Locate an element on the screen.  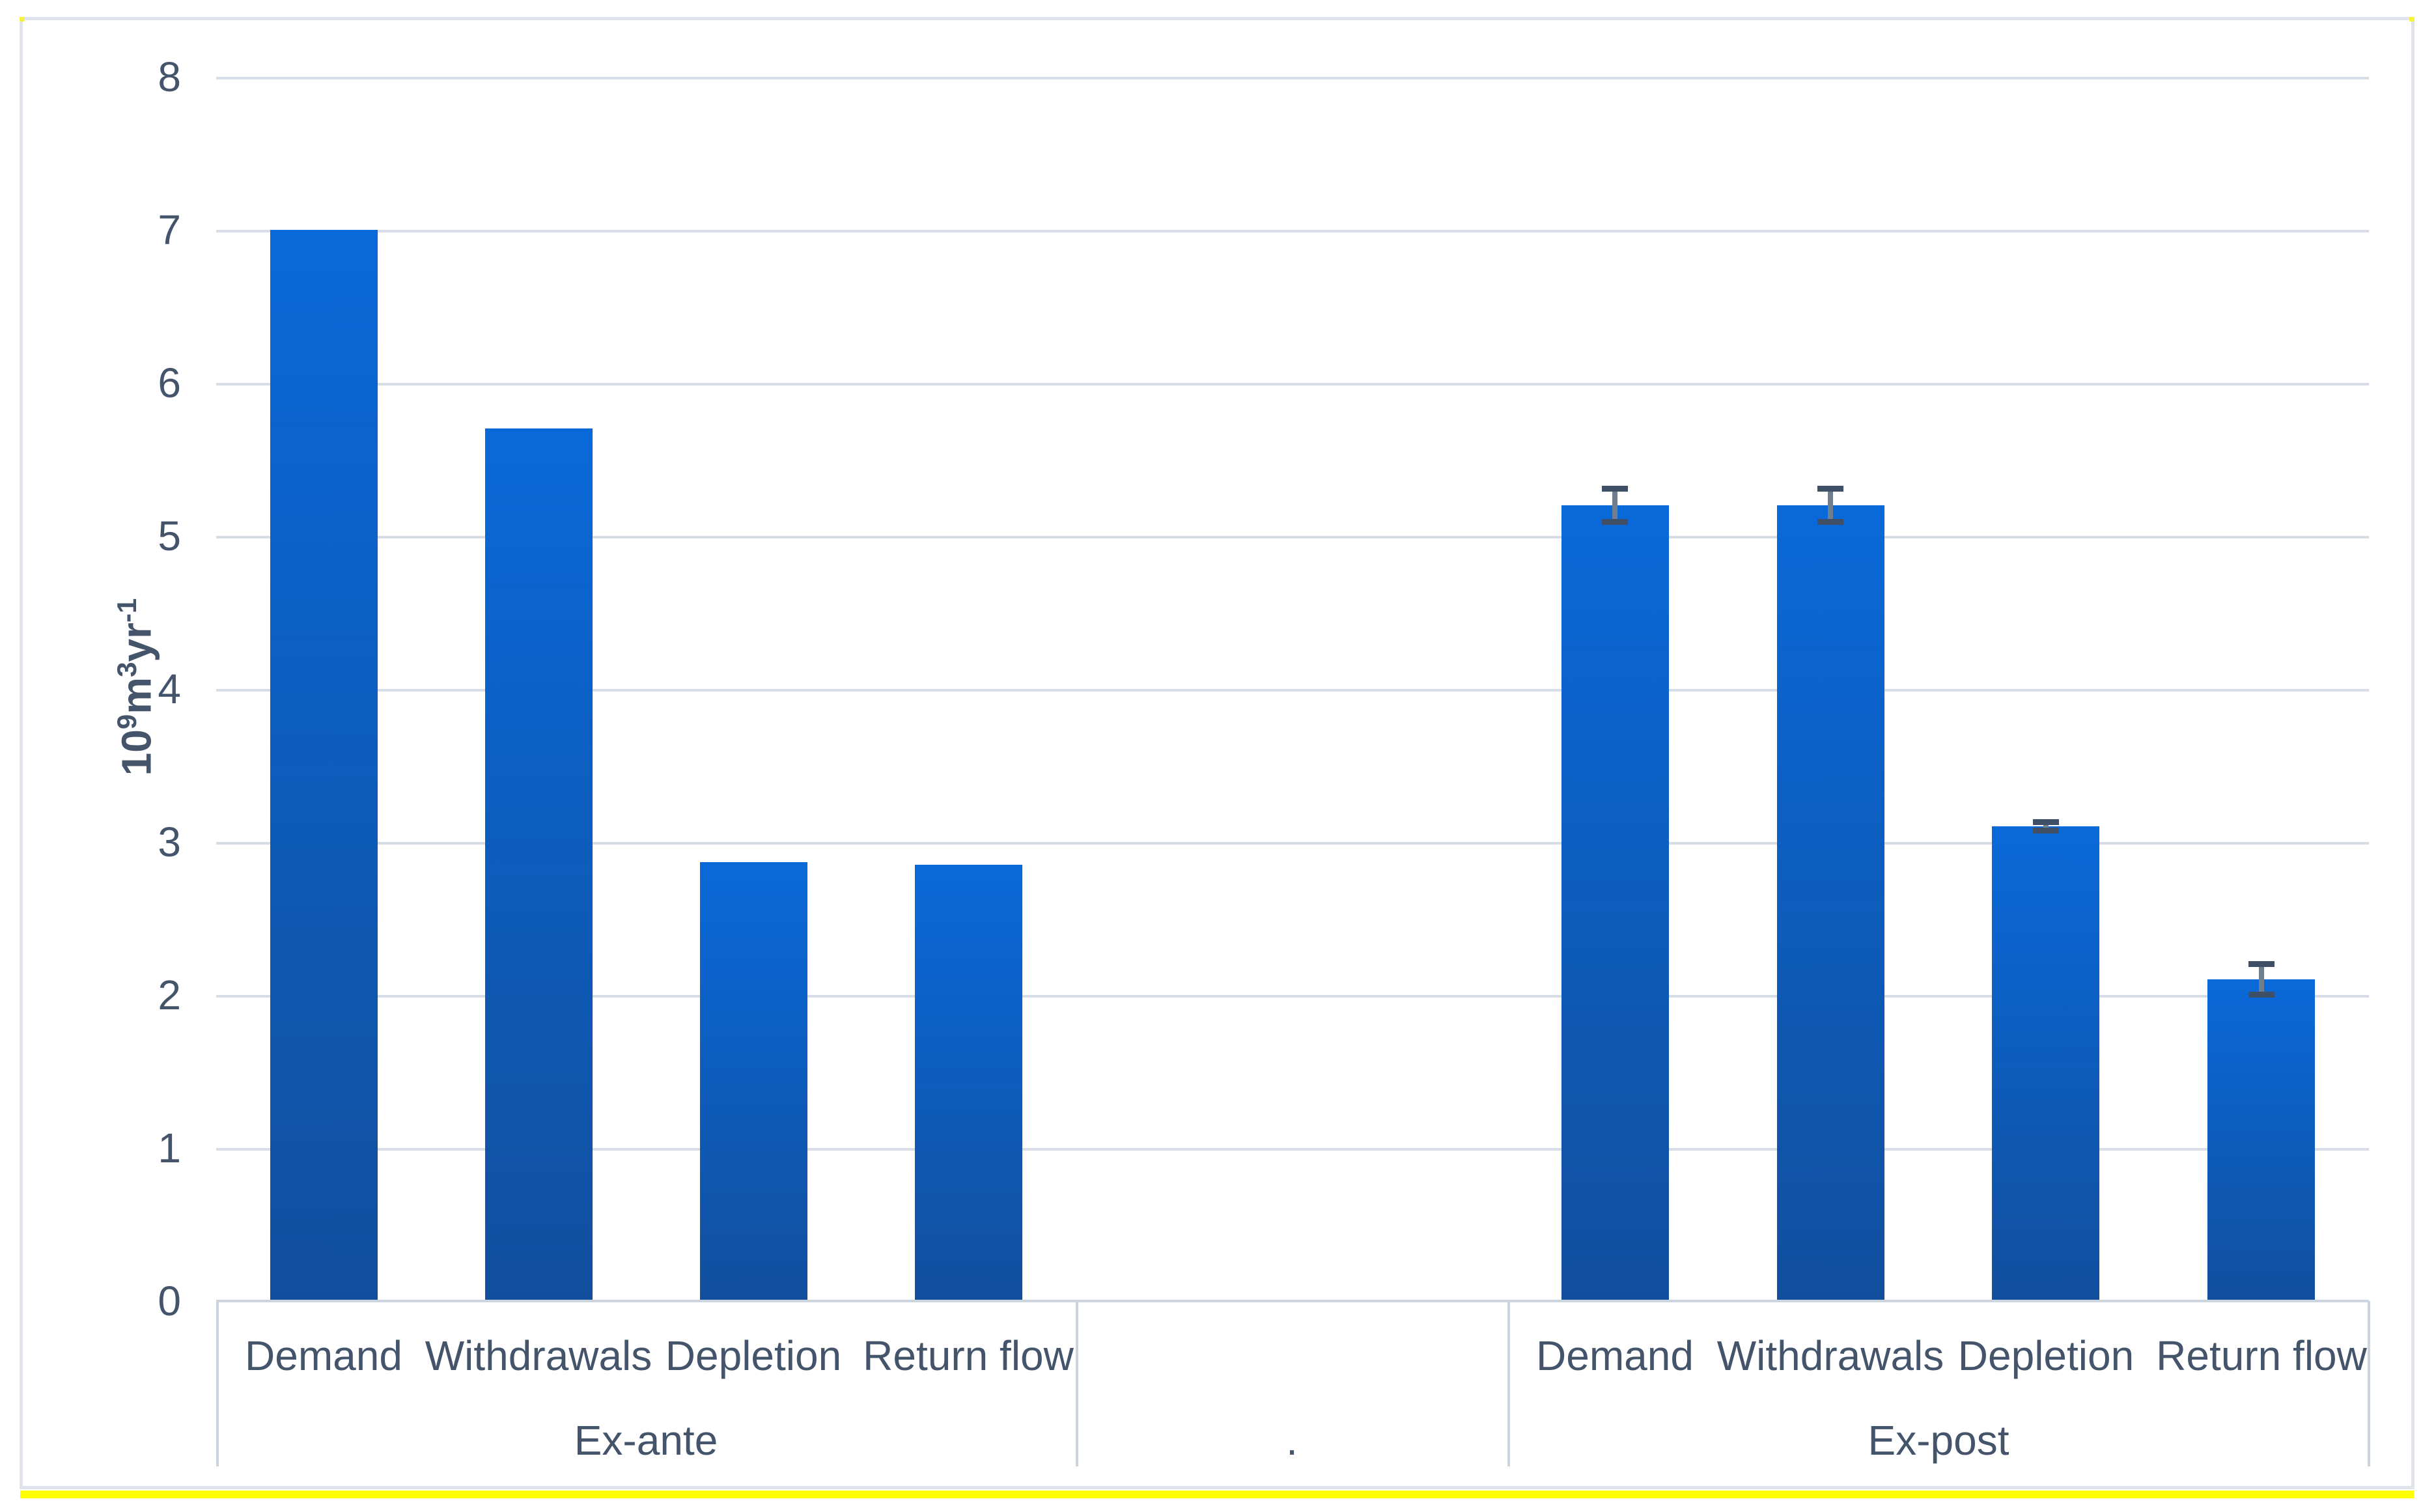
bar-expost-depletion is located at coordinates (2046, 1063).